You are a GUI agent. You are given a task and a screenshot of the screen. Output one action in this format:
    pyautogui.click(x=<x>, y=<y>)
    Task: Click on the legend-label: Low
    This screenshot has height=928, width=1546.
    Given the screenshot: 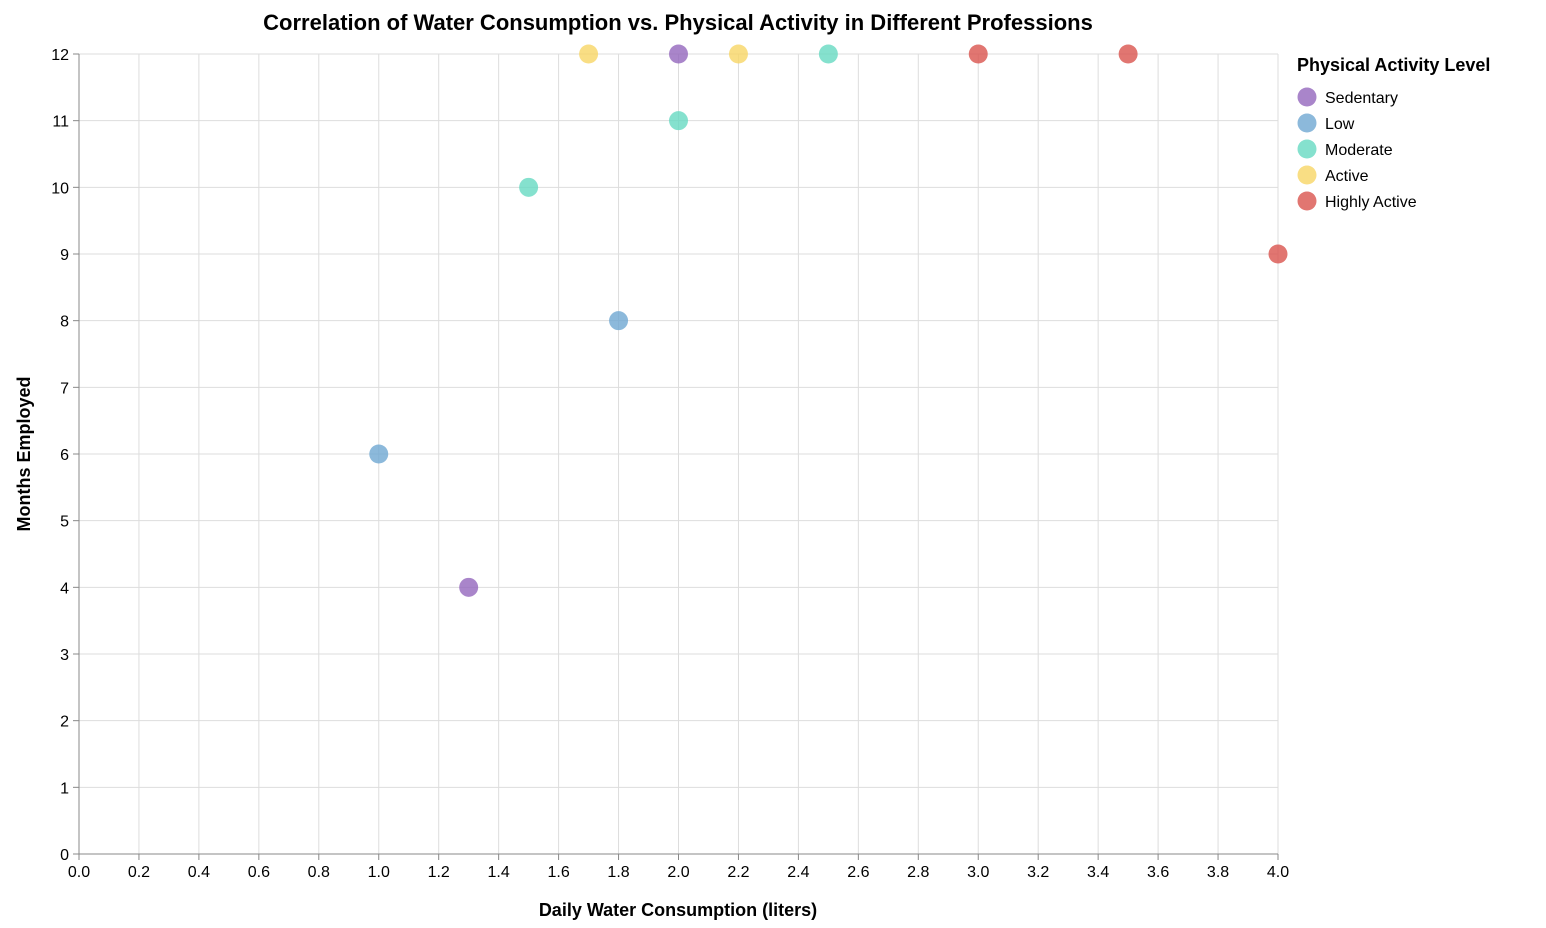 What is the action you would take?
    pyautogui.click(x=1340, y=124)
    